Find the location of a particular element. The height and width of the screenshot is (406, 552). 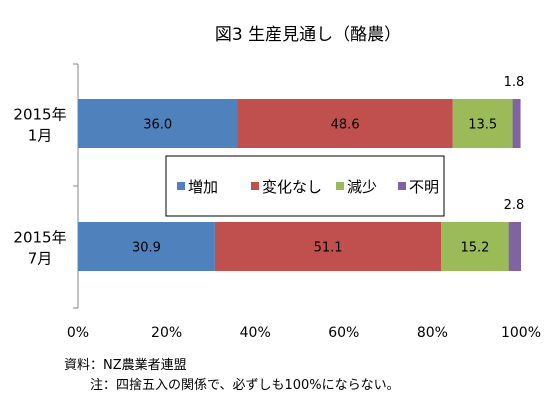

value-label: 1.8 is located at coordinates (514, 82).